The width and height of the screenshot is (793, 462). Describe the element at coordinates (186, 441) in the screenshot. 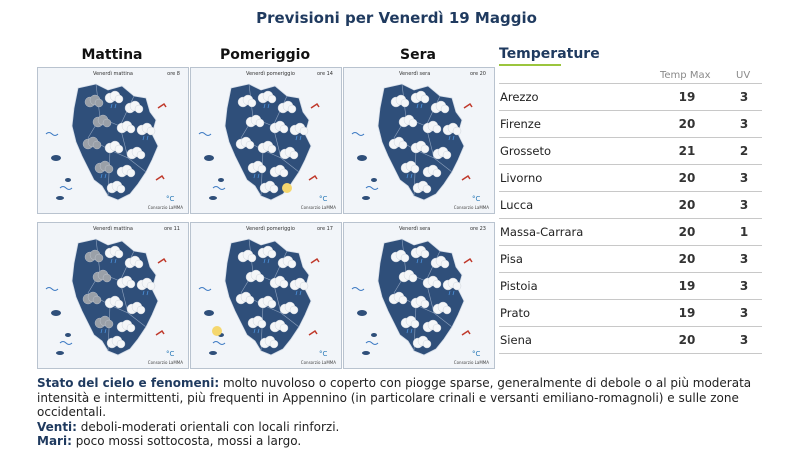

I see `sea-text: poco mossi sottocosta, mossi a largo.` at that location.